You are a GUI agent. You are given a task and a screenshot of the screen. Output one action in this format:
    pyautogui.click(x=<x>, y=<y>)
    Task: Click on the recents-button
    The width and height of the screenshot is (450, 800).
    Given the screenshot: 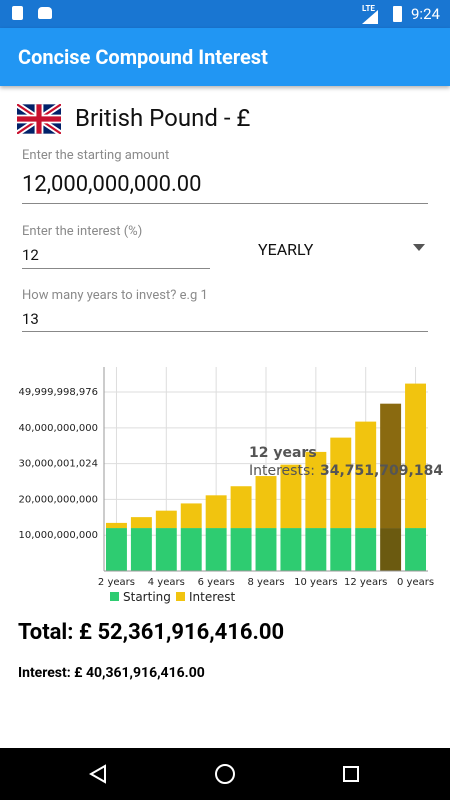 What is the action you would take?
    pyautogui.click(x=351, y=774)
    